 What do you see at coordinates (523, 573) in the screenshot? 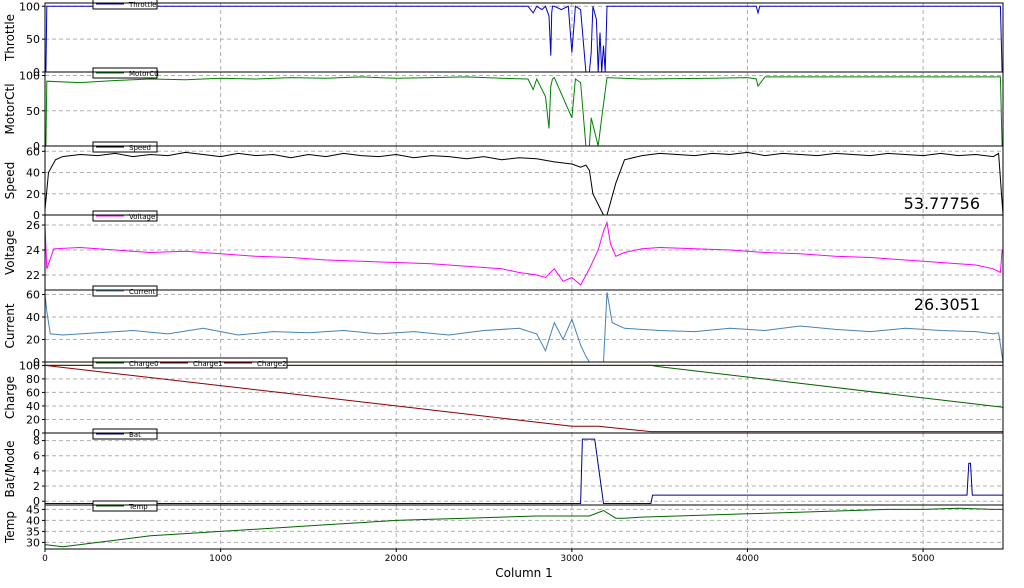
I see `x-axis-label: Column 1` at bounding box center [523, 573].